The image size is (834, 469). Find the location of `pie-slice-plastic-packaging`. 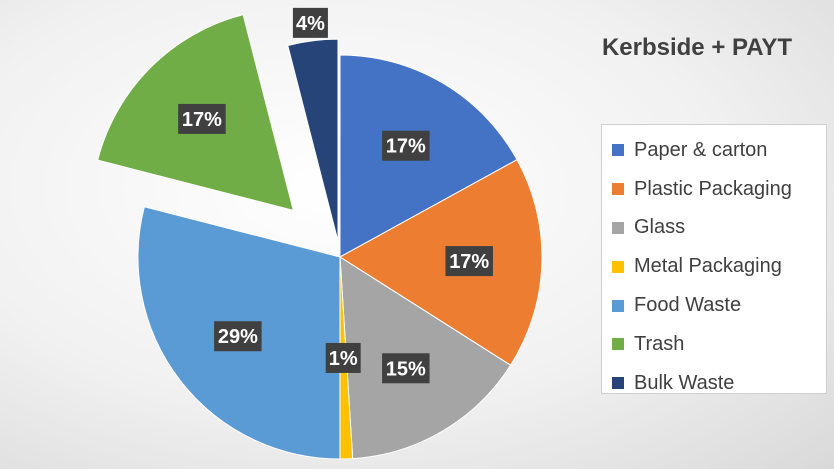

pie-slice-plastic-packaging is located at coordinates (441, 262).